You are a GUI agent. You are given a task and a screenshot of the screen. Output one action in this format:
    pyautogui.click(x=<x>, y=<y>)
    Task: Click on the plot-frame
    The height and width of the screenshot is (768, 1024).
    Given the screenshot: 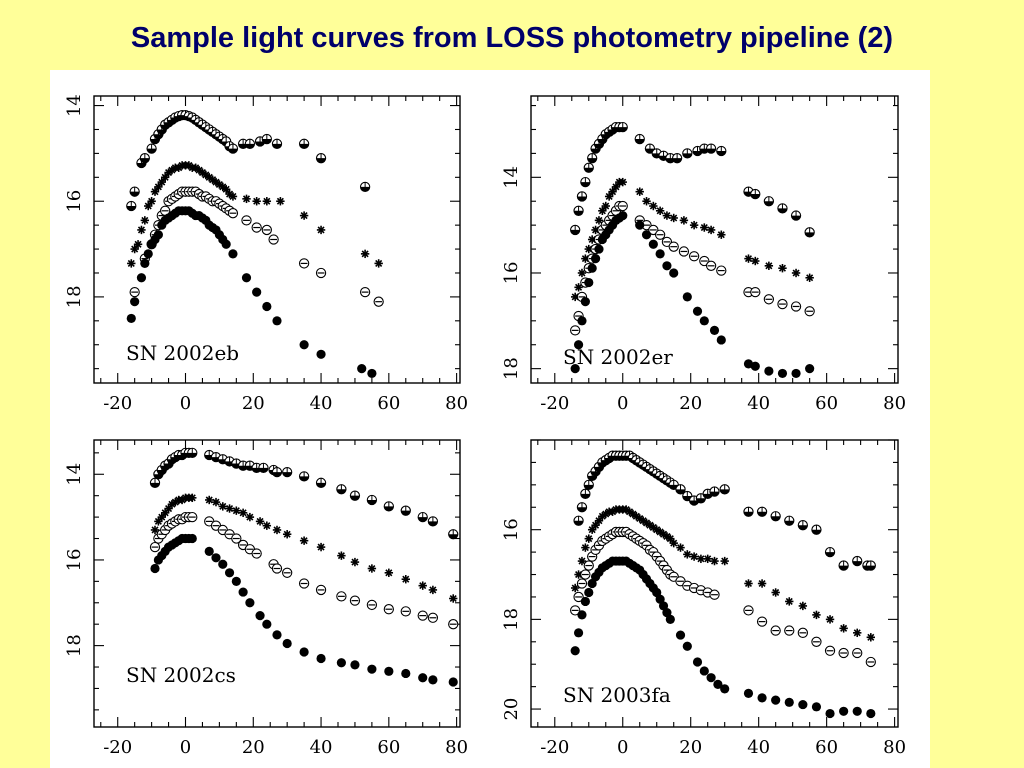 What is the action you would take?
    pyautogui.click(x=277, y=583)
    